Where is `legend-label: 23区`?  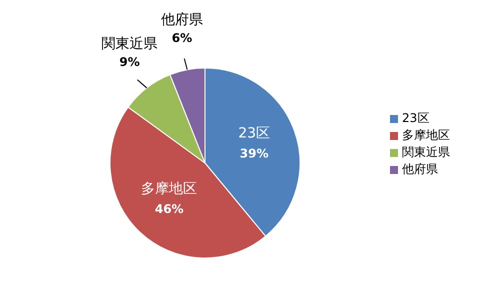
legend-label: 23区 is located at coordinates (416, 118).